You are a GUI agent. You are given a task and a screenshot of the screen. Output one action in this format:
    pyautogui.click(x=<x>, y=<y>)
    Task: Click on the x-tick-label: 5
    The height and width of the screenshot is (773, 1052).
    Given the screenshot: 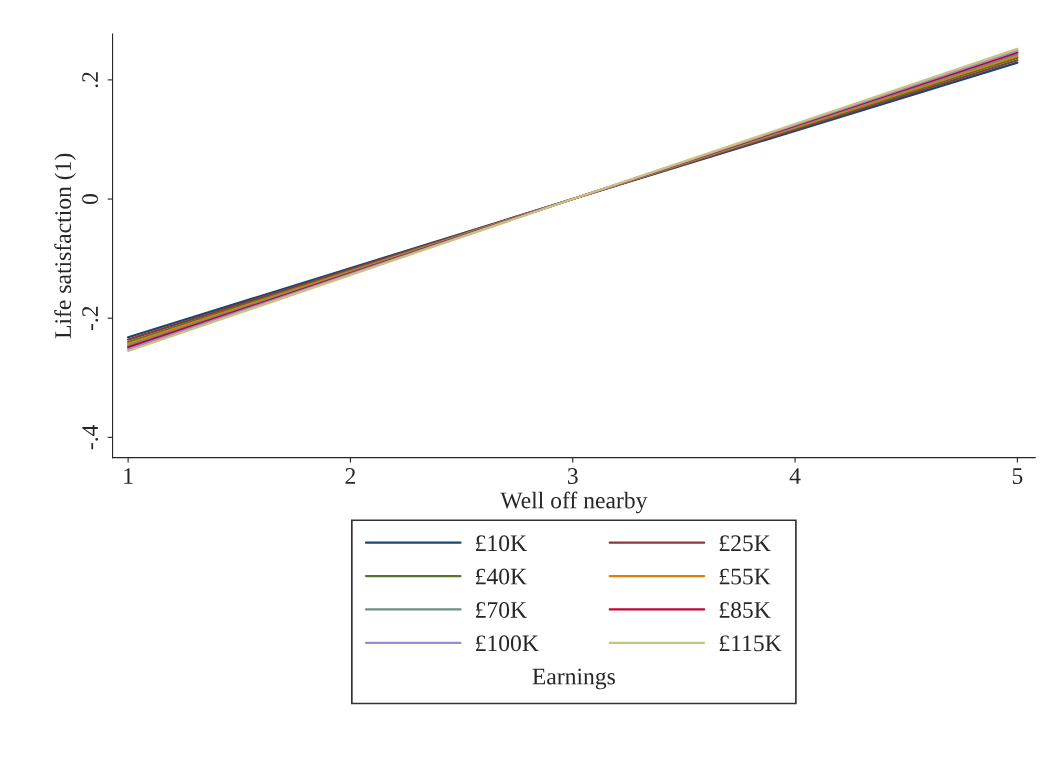 What is the action you would take?
    pyautogui.click(x=1017, y=476)
    